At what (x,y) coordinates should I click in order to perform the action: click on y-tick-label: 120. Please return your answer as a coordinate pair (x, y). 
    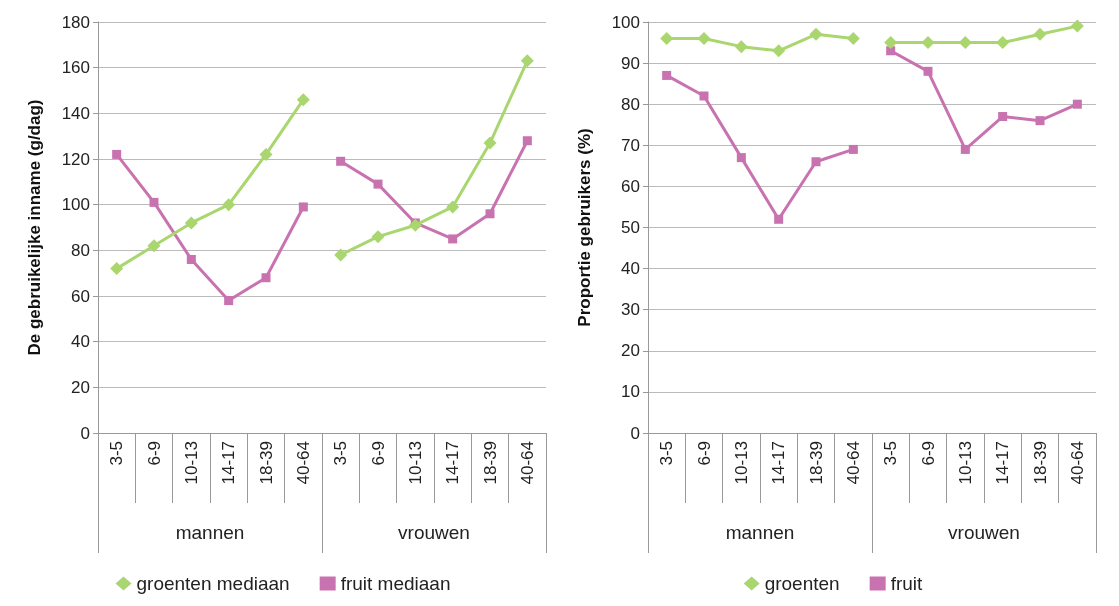
    Looking at the image, I should click on (75, 159).